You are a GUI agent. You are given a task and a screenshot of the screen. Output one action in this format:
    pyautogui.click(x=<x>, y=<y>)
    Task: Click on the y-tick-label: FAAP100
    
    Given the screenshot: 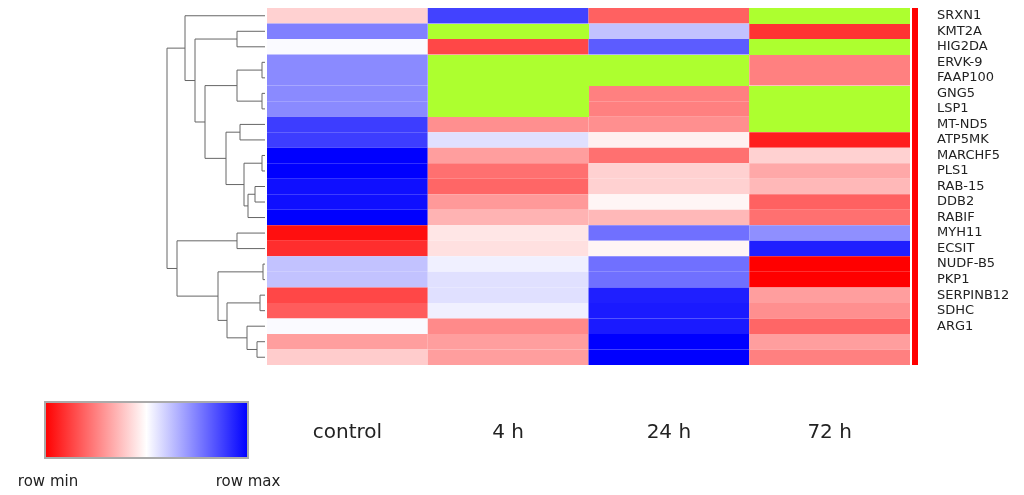 What is the action you would take?
    pyautogui.click(x=966, y=77)
    